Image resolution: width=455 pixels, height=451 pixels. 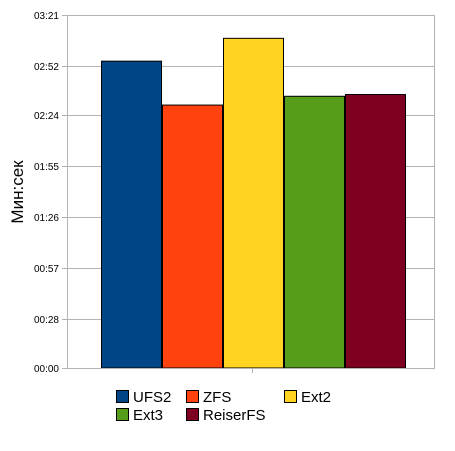 I want to click on legend-label-zfs: ZFS, so click(x=217, y=397).